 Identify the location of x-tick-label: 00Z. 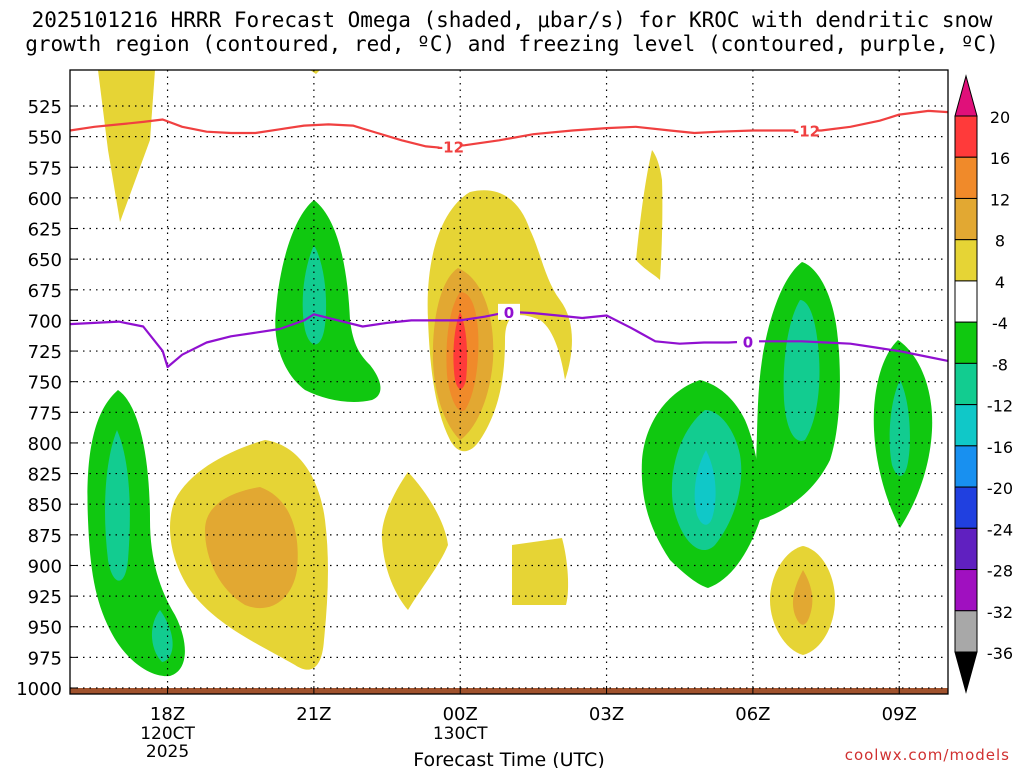
(460, 714).